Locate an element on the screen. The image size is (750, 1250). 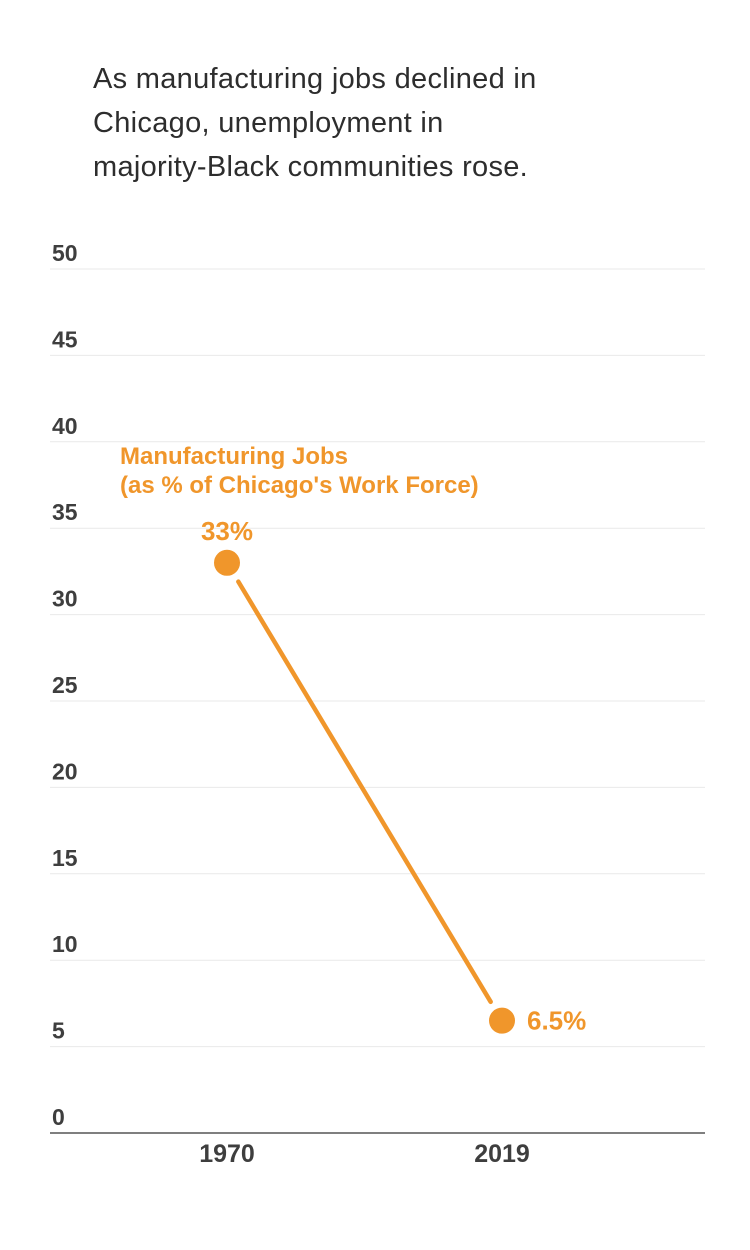
y-tick-label: 15 is located at coordinates (65, 858).